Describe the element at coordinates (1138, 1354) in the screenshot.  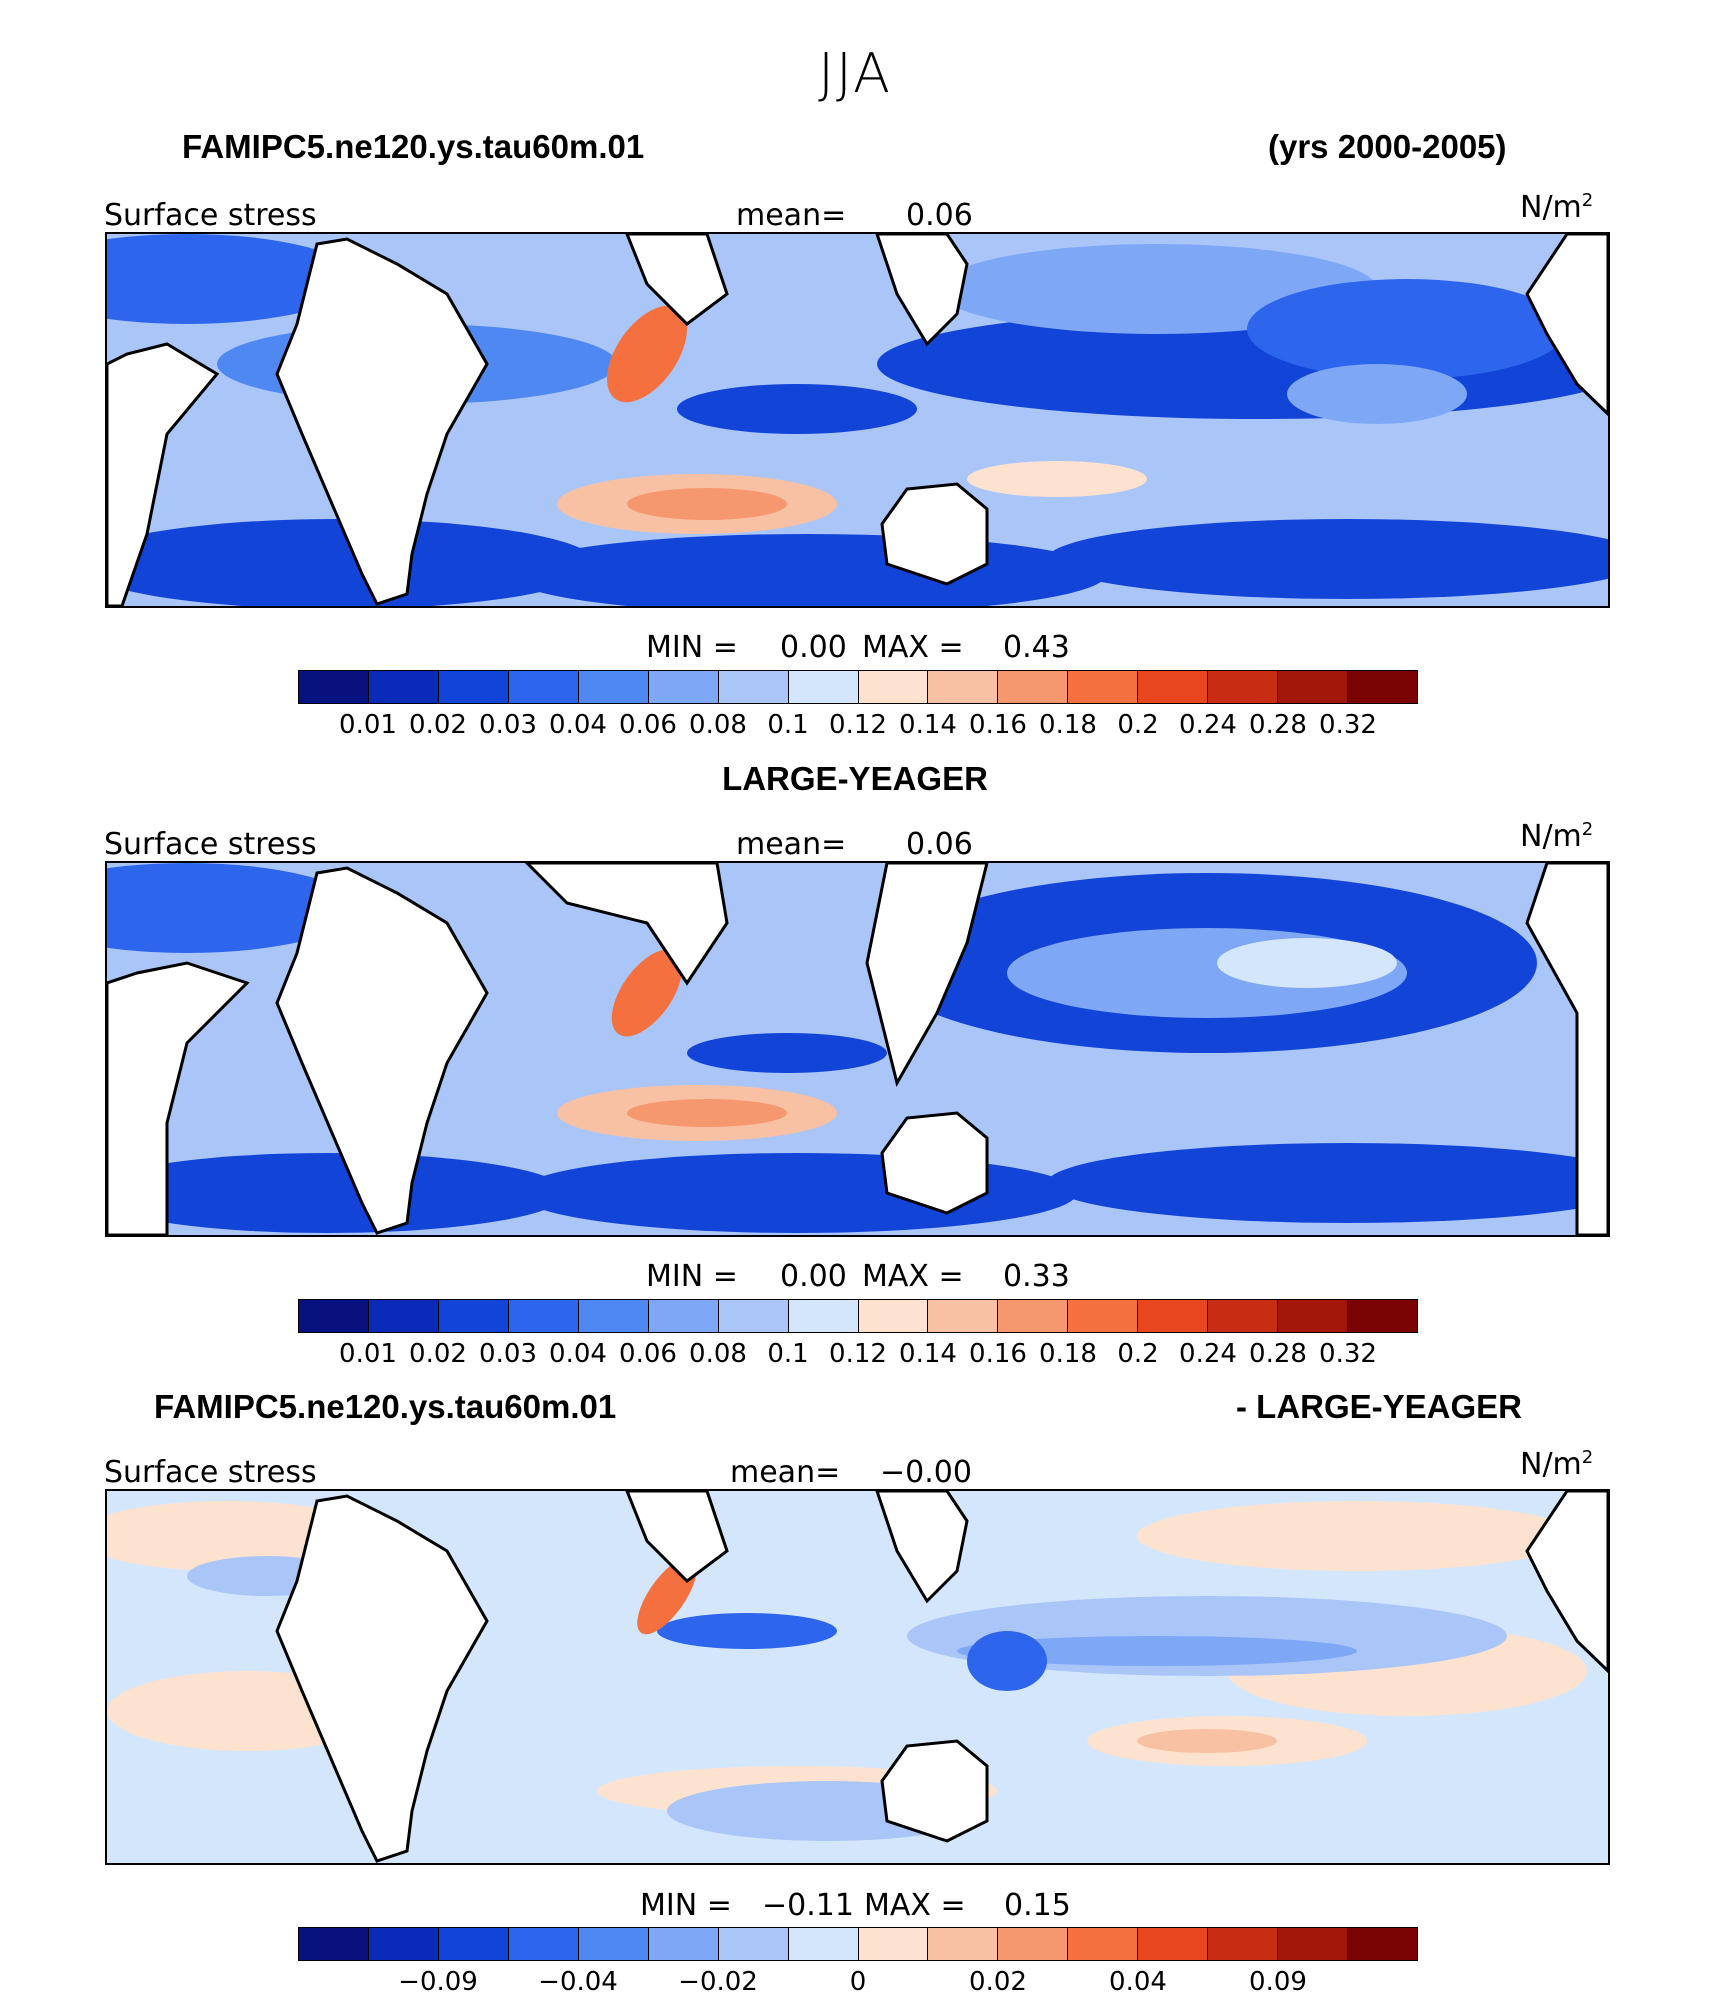
I see `panel2-tick: 0.2` at that location.